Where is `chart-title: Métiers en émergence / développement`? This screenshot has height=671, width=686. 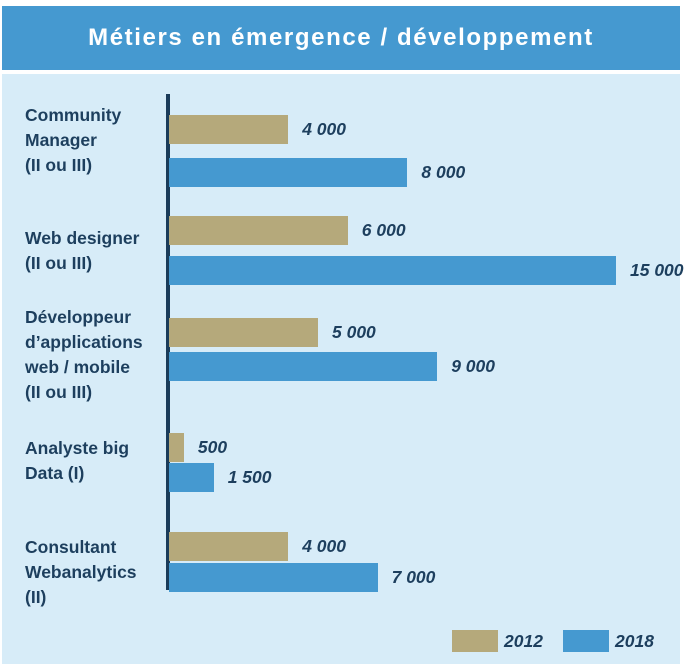 chart-title: Métiers en émergence / développement is located at coordinates (341, 37).